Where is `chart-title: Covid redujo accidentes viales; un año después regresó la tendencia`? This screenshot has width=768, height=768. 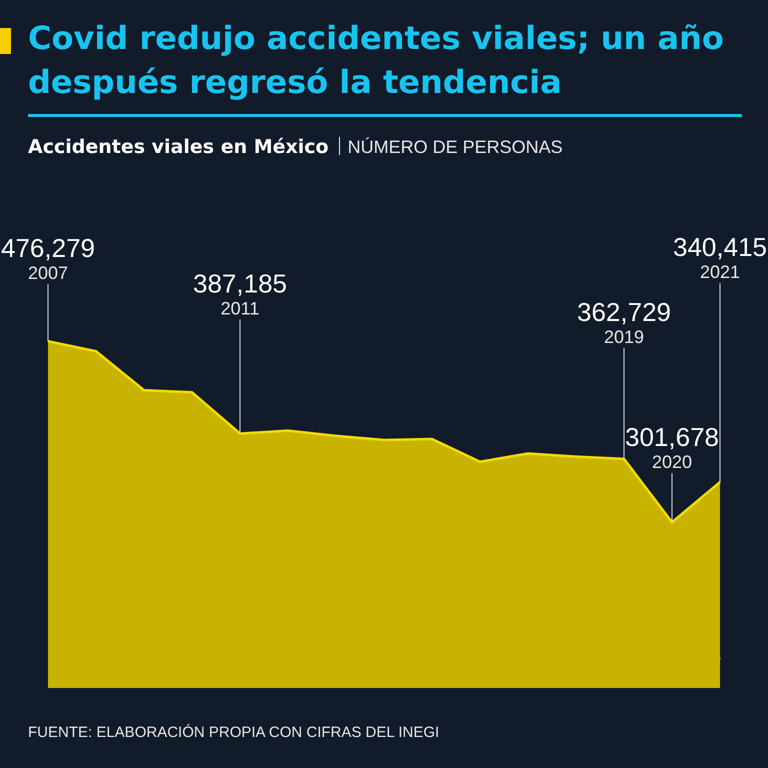 chart-title: Covid redujo accidentes viales; un año después regresó la tendencia is located at coordinates (376, 60).